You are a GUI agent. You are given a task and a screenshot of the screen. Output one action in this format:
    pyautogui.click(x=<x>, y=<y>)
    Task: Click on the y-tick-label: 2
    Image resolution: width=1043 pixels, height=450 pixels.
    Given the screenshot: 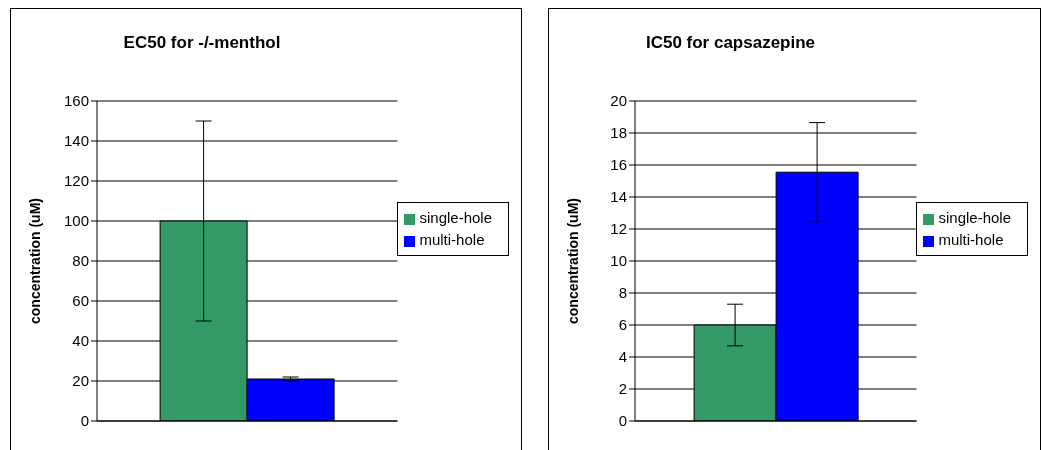 What is the action you would take?
    pyautogui.click(x=622, y=389)
    